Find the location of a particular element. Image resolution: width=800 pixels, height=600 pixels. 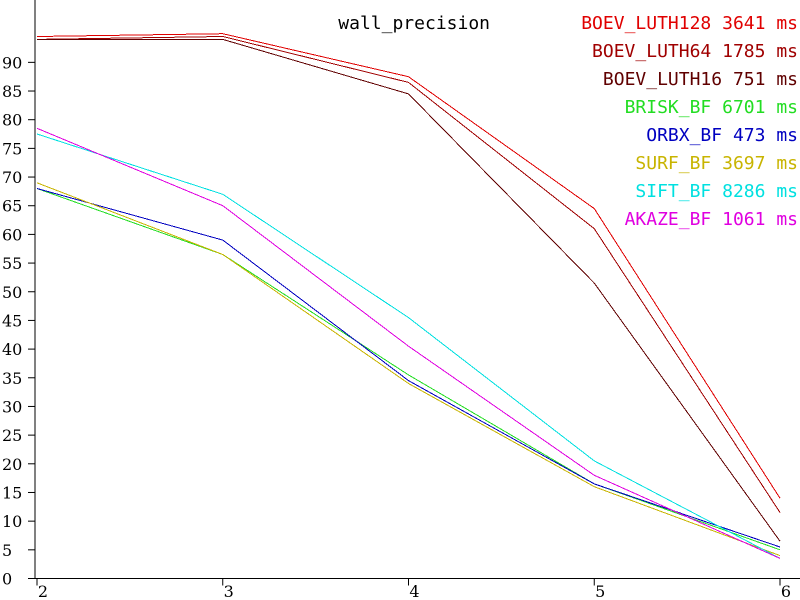

legend-series-time: 1061 is located at coordinates (743, 219).